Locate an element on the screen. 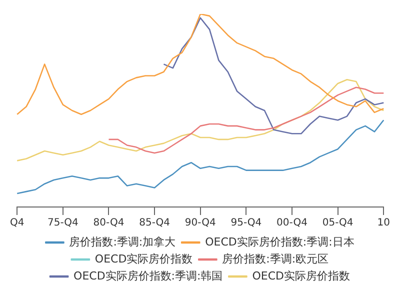  x-tick-label: 90-Q4 is located at coordinates (200, 223).